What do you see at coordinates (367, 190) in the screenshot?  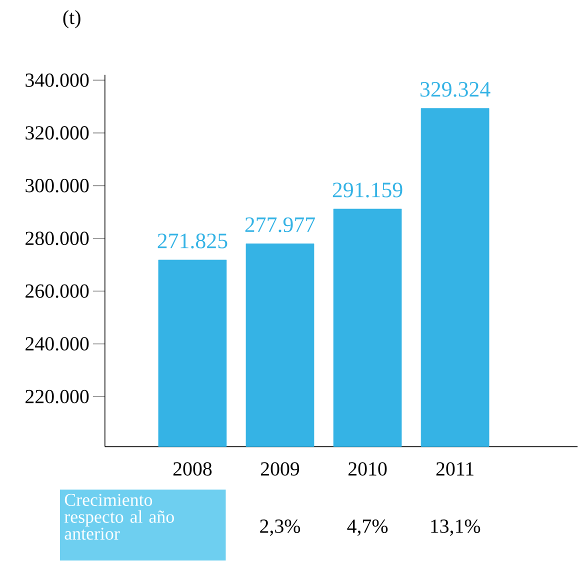 I see `data-label: 291.159` at bounding box center [367, 190].